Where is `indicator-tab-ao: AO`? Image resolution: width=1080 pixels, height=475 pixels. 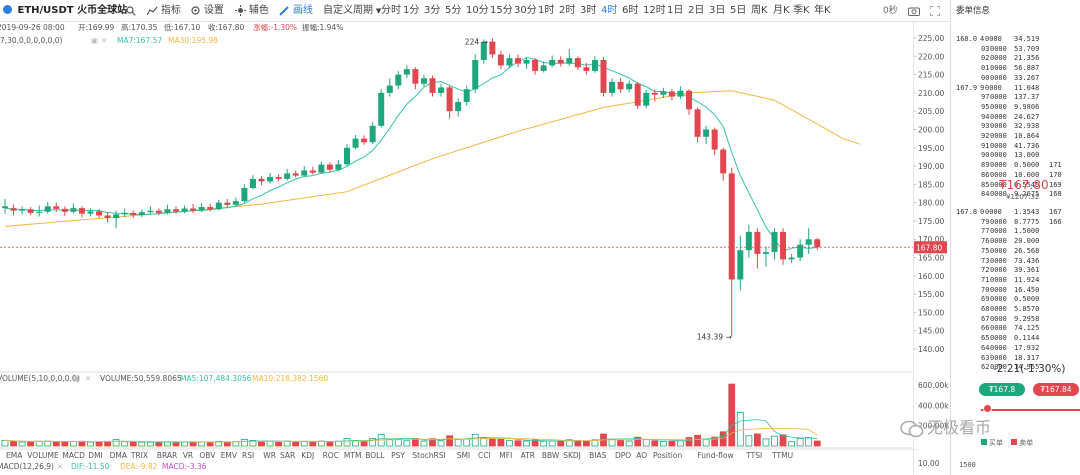 indicator-tab-ao: AO is located at coordinates (642, 455).